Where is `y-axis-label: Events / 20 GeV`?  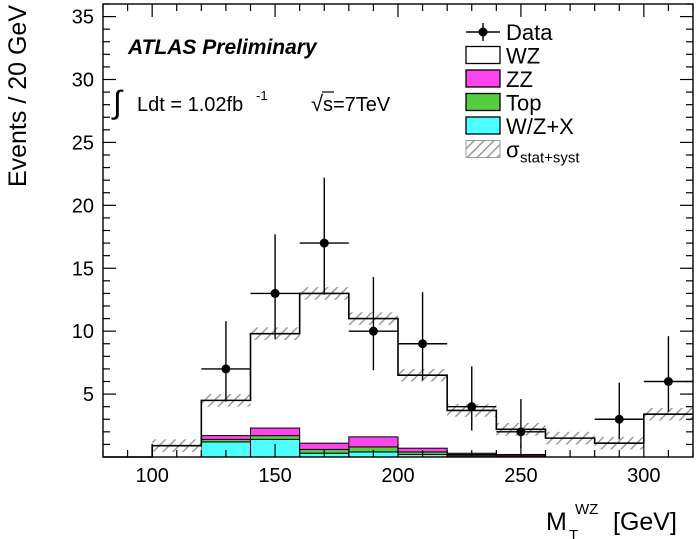
y-axis-label: Events / 20 GeV is located at coordinates (18, 96).